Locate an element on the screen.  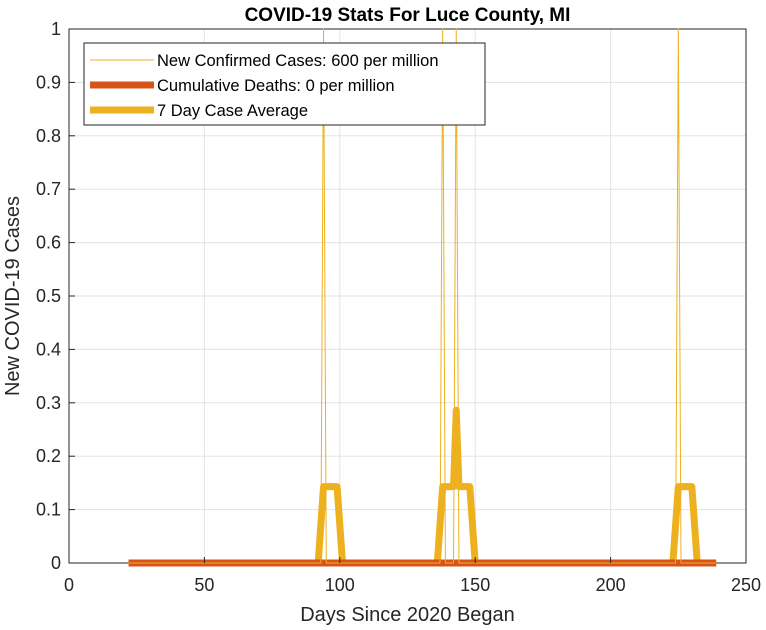
y-tick-label: 0.4 is located at coordinates (48, 349).